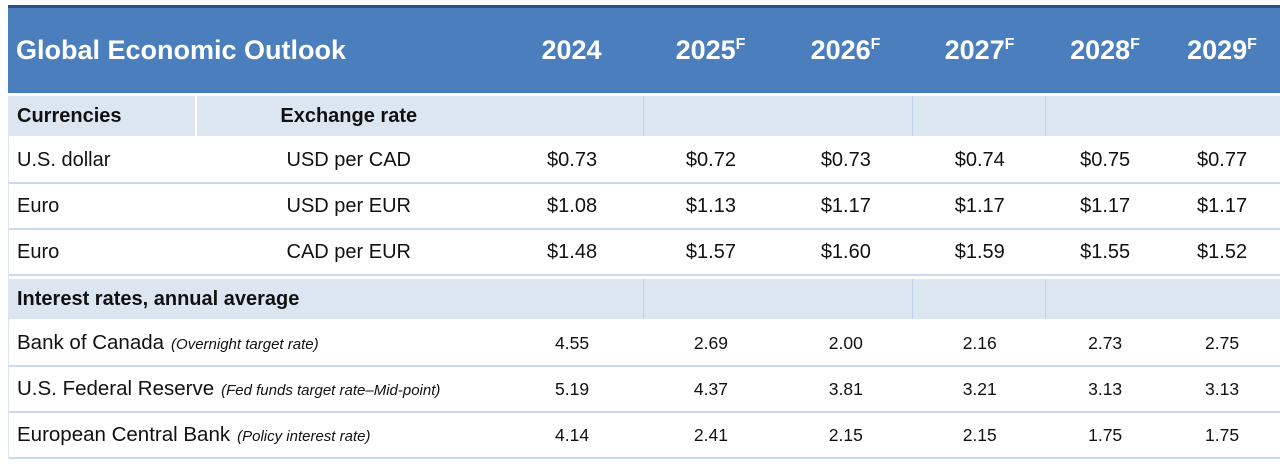 The width and height of the screenshot is (1280, 469). What do you see at coordinates (181, 50) in the screenshot?
I see `table-title: Global Economic Outlook` at bounding box center [181, 50].